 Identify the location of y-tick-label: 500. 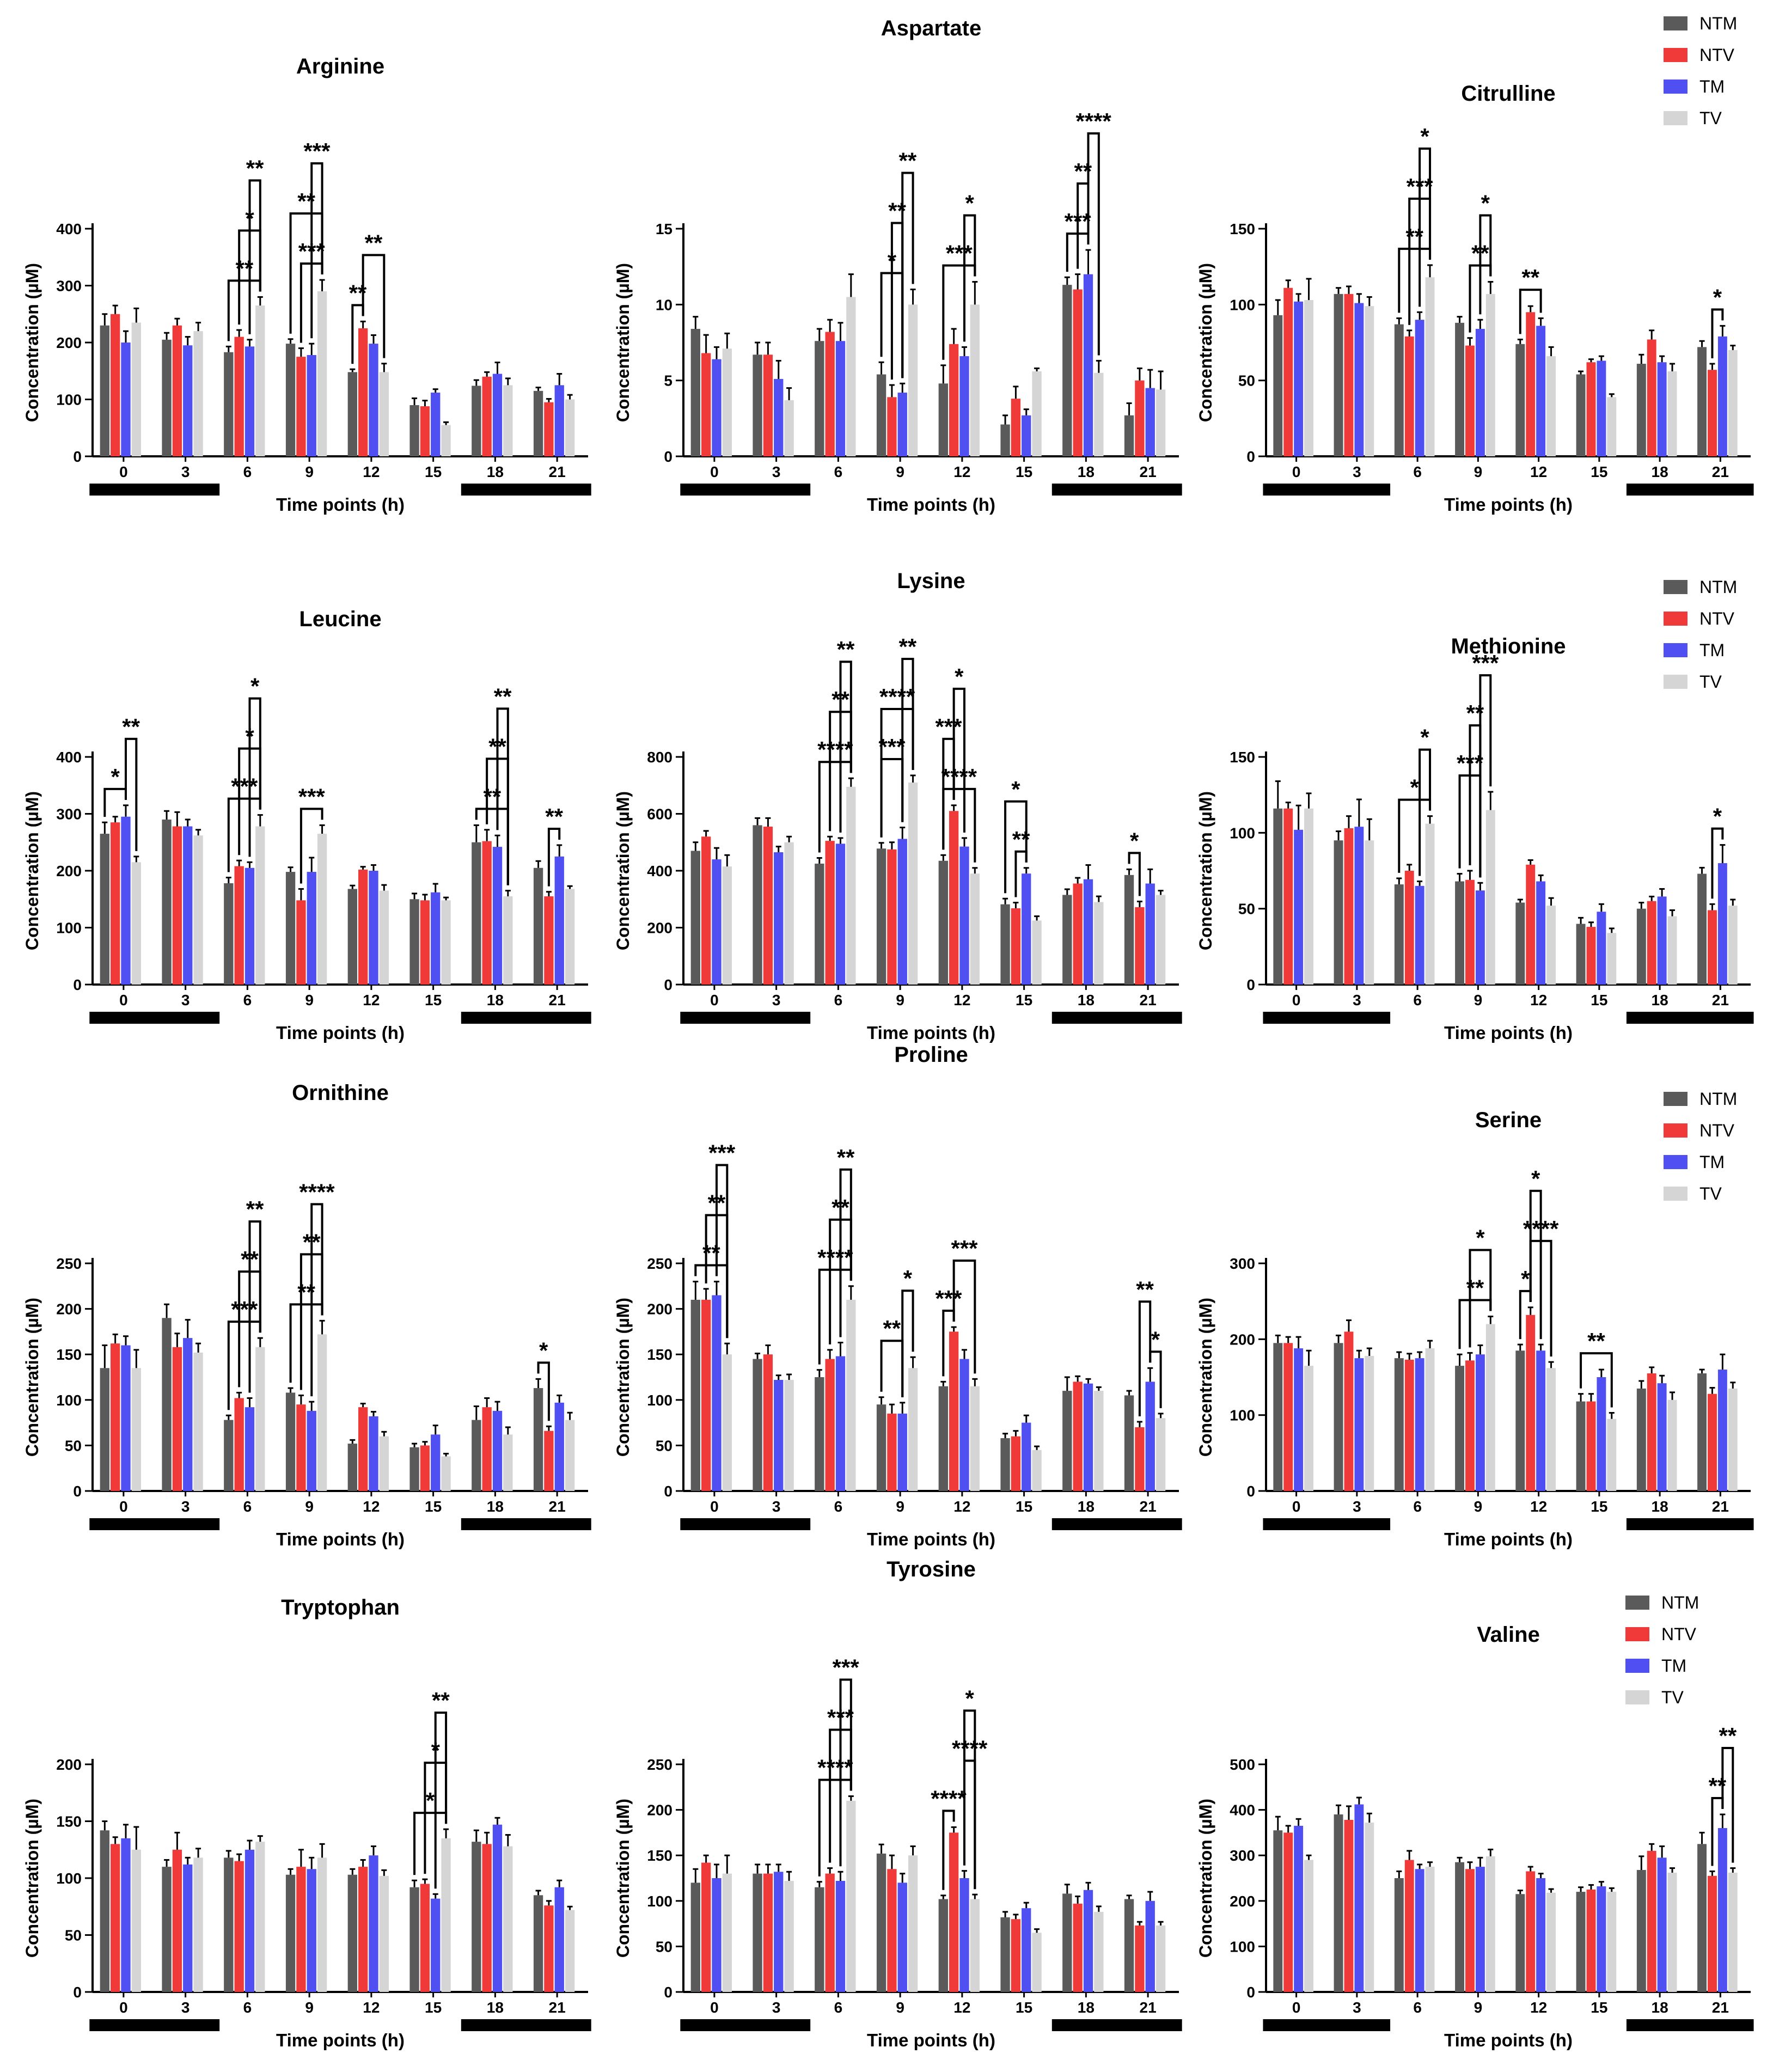
(1242, 1764).